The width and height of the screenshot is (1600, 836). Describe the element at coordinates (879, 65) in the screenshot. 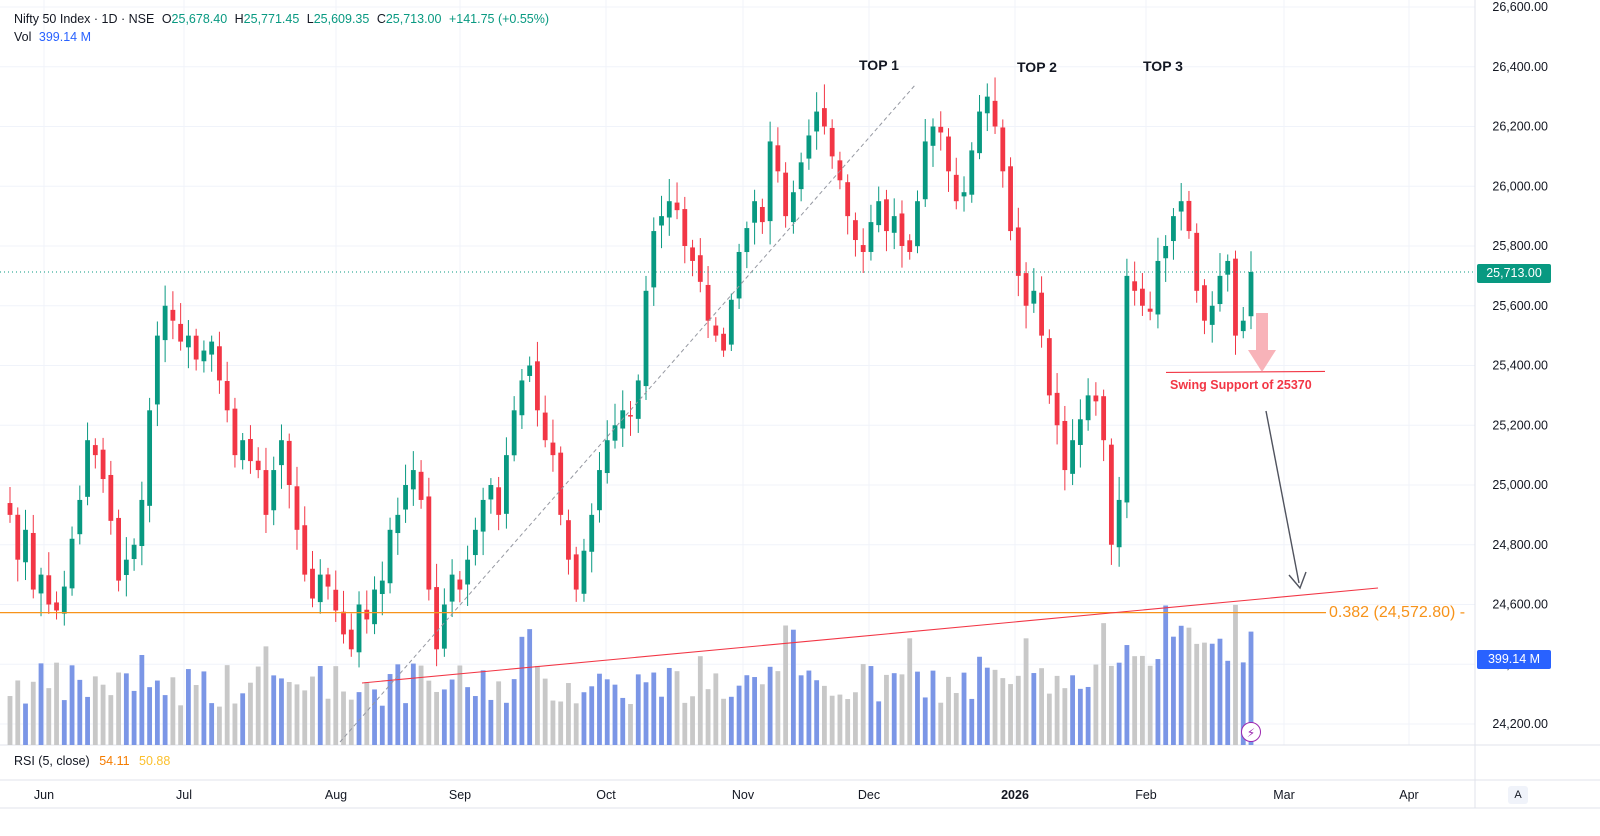

I see `top-1-annotation: TOP 1` at that location.